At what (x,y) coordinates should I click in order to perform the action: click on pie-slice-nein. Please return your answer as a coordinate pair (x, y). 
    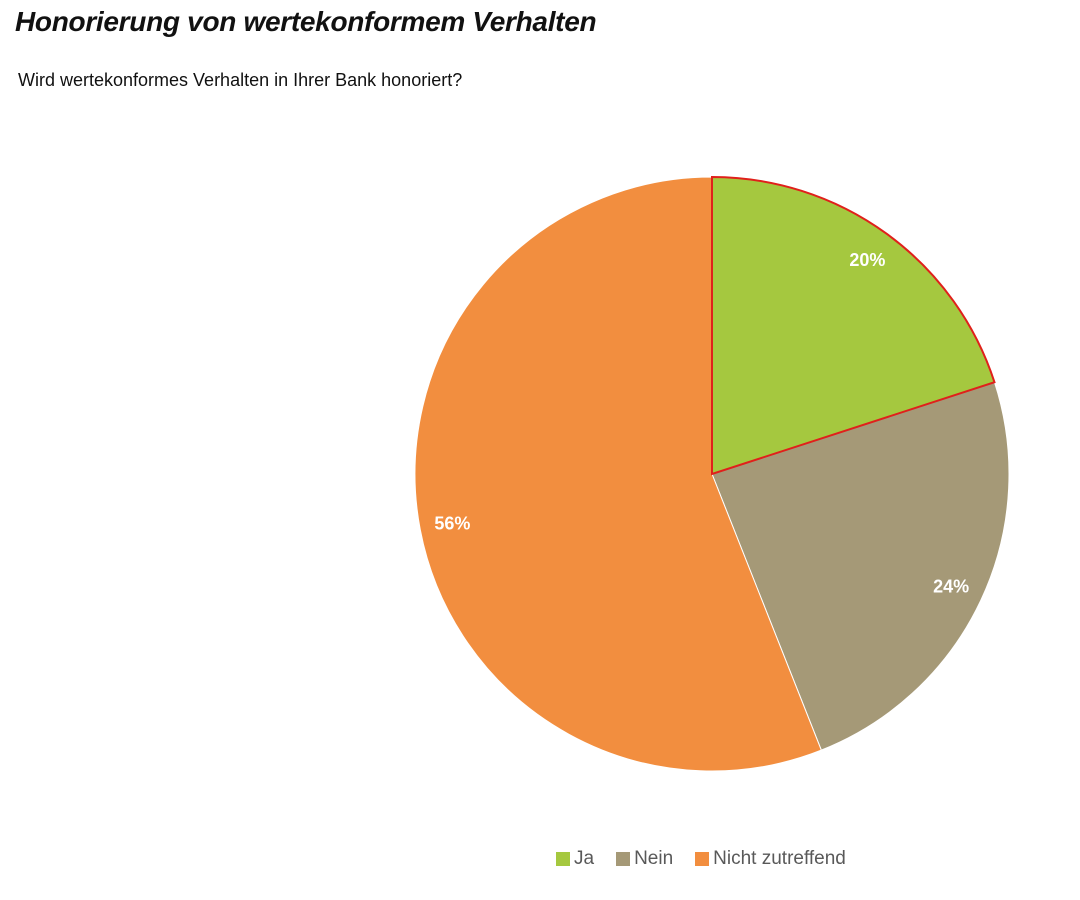
    Looking at the image, I should click on (860, 566).